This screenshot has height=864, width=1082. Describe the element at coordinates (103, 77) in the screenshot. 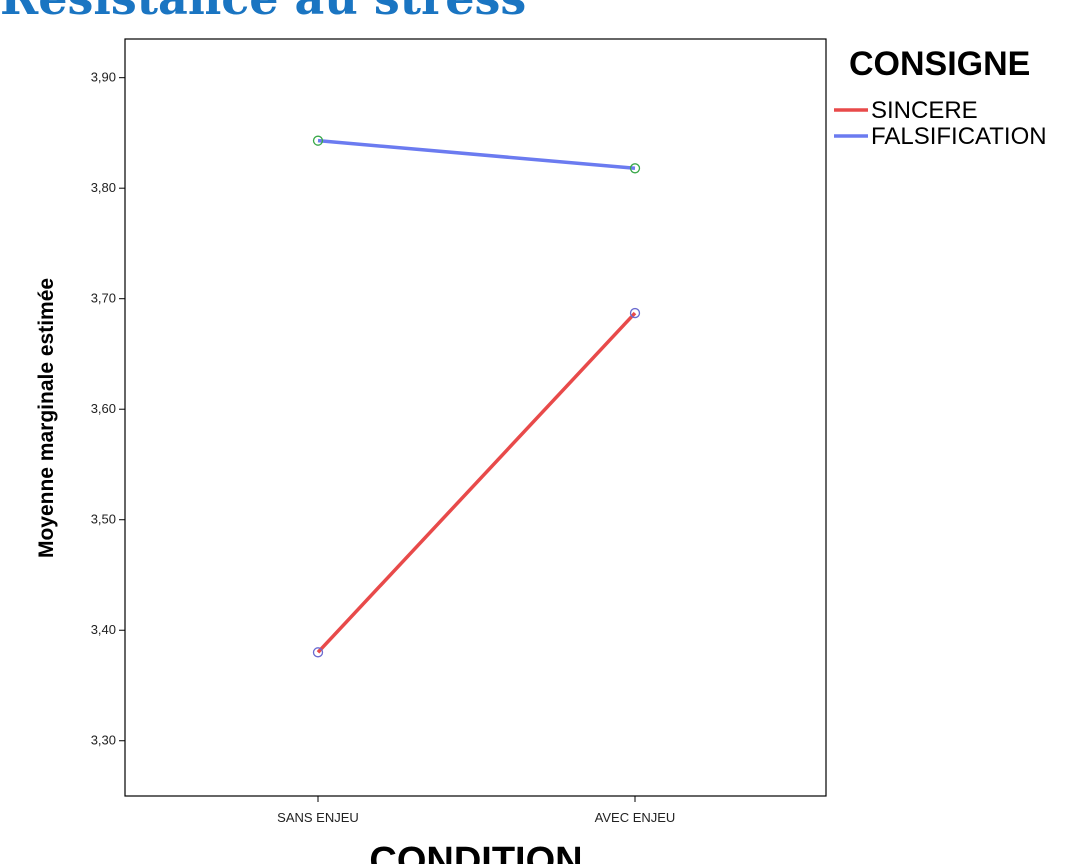

I see `y-tick-label: 3,90` at that location.